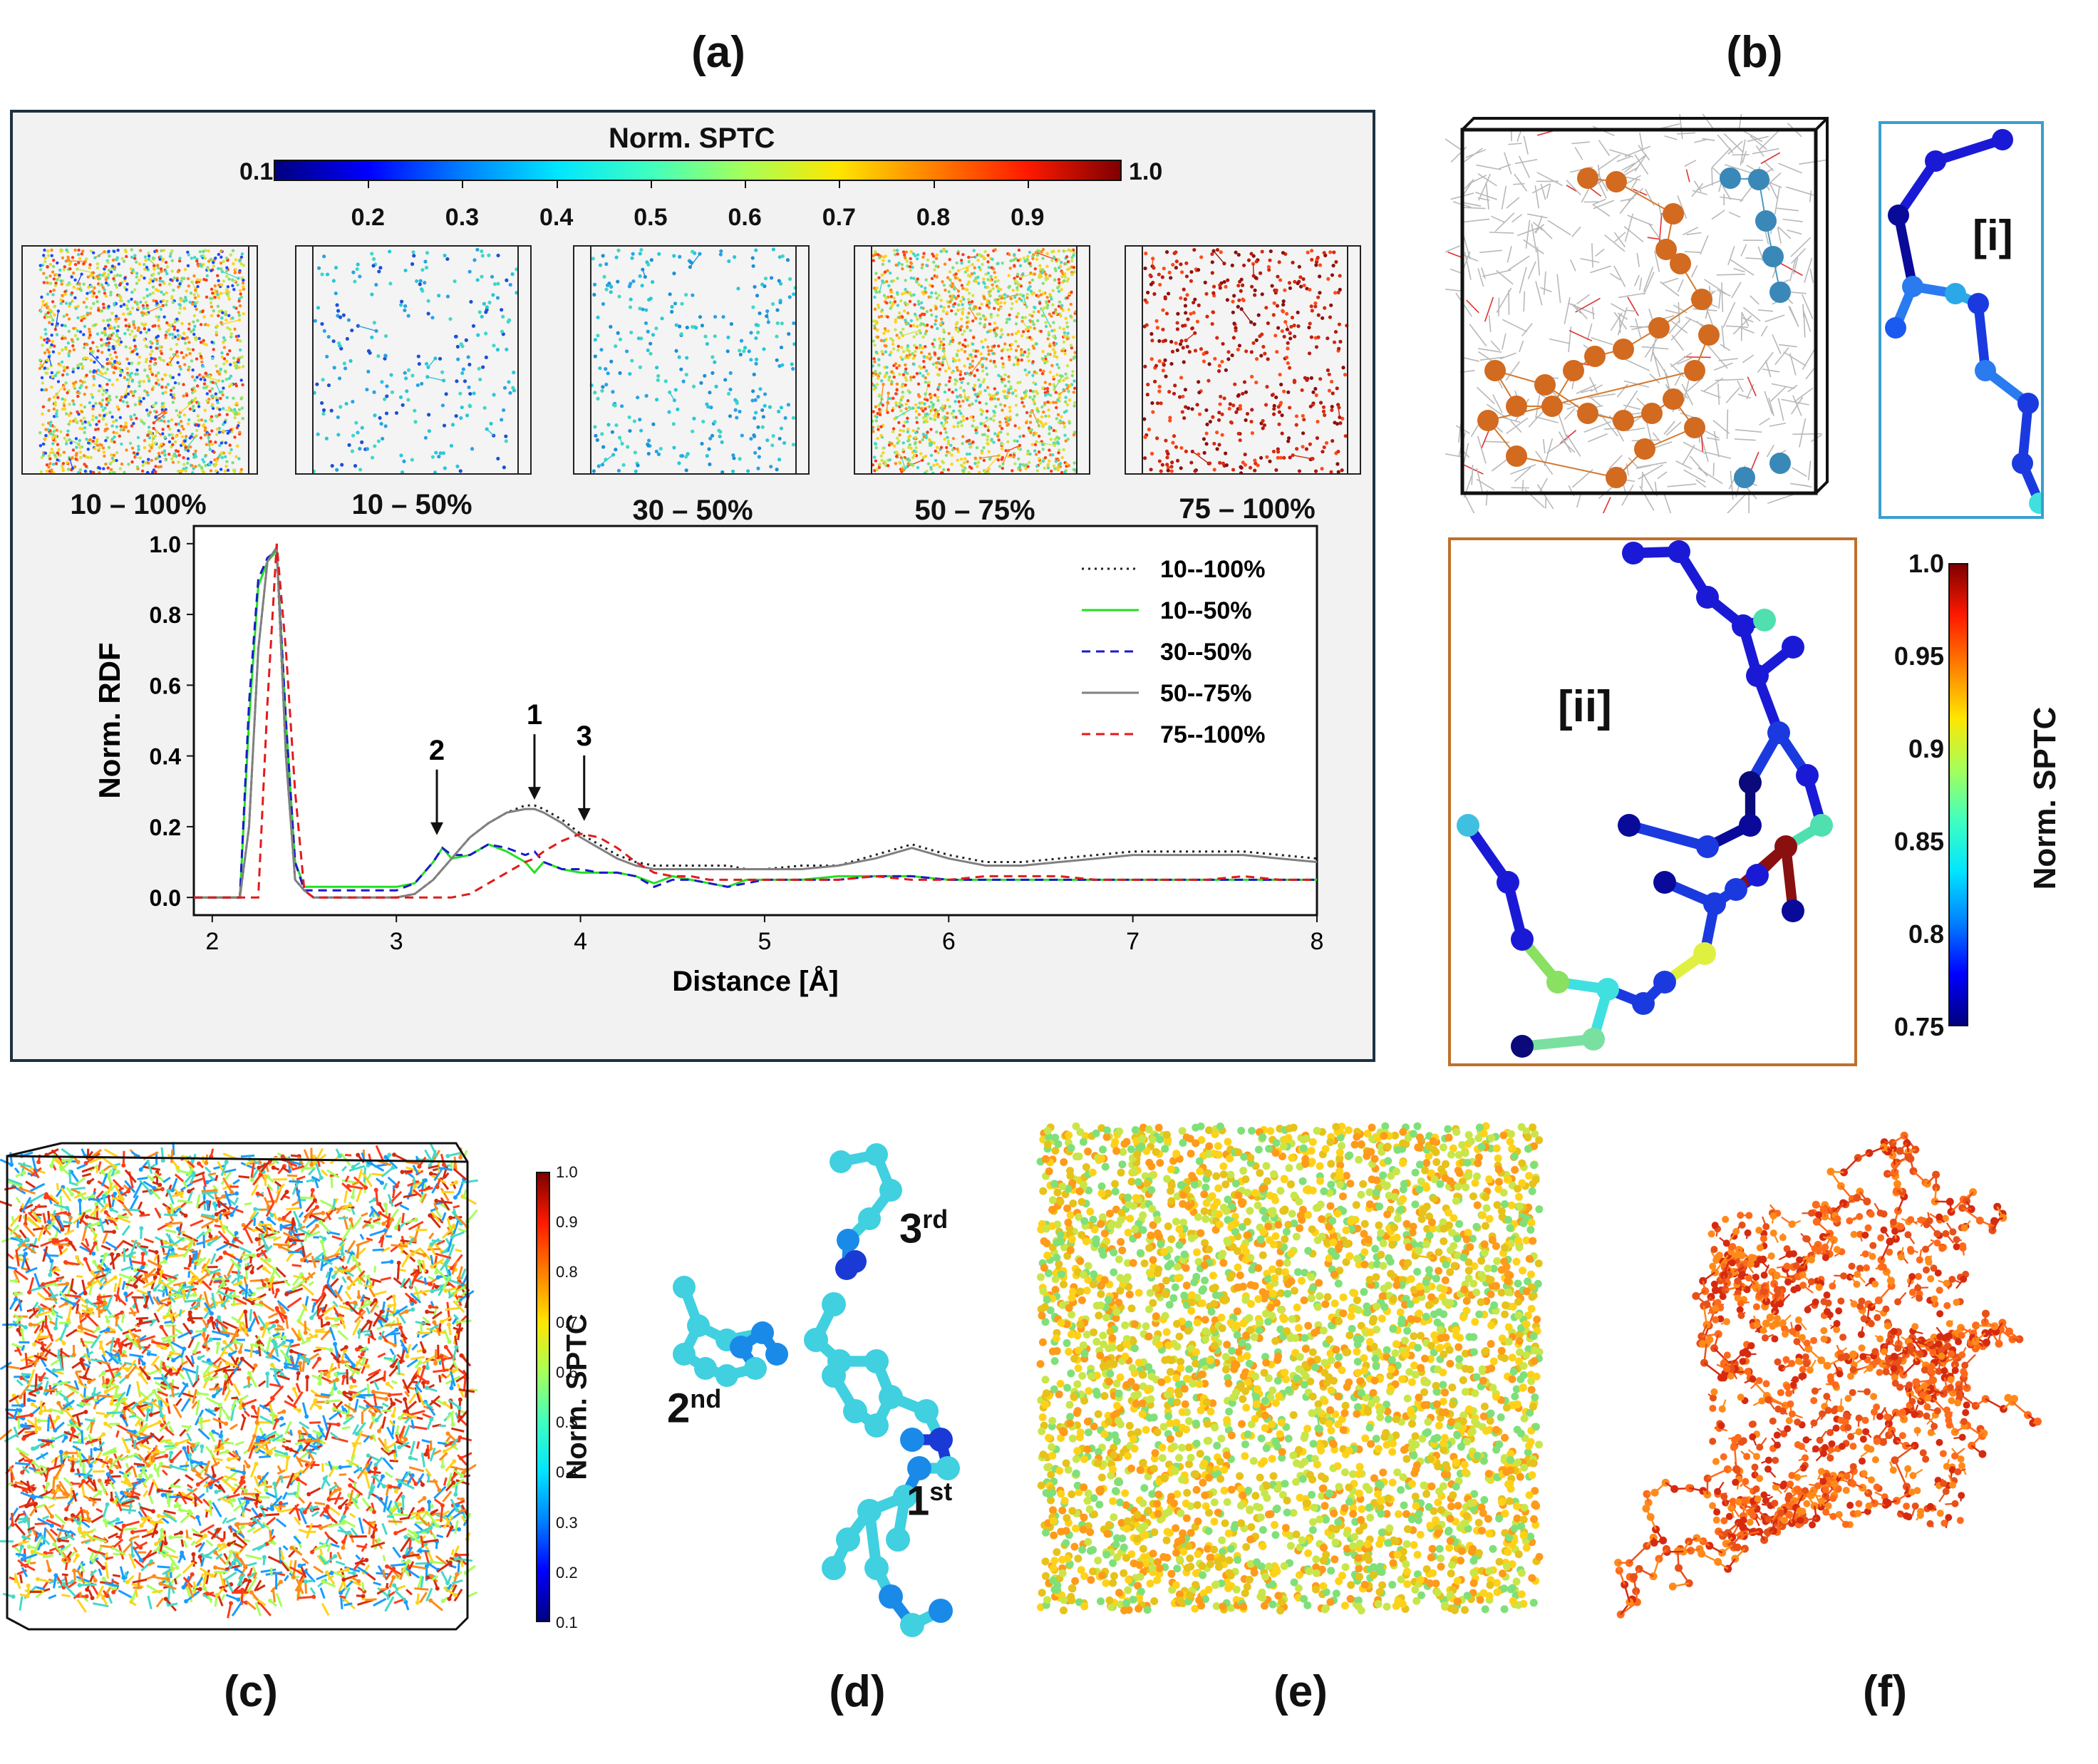 Image resolution: width=2098 pixels, height=1764 pixels. I want to click on annotation-label-1: 2, so click(437, 750).